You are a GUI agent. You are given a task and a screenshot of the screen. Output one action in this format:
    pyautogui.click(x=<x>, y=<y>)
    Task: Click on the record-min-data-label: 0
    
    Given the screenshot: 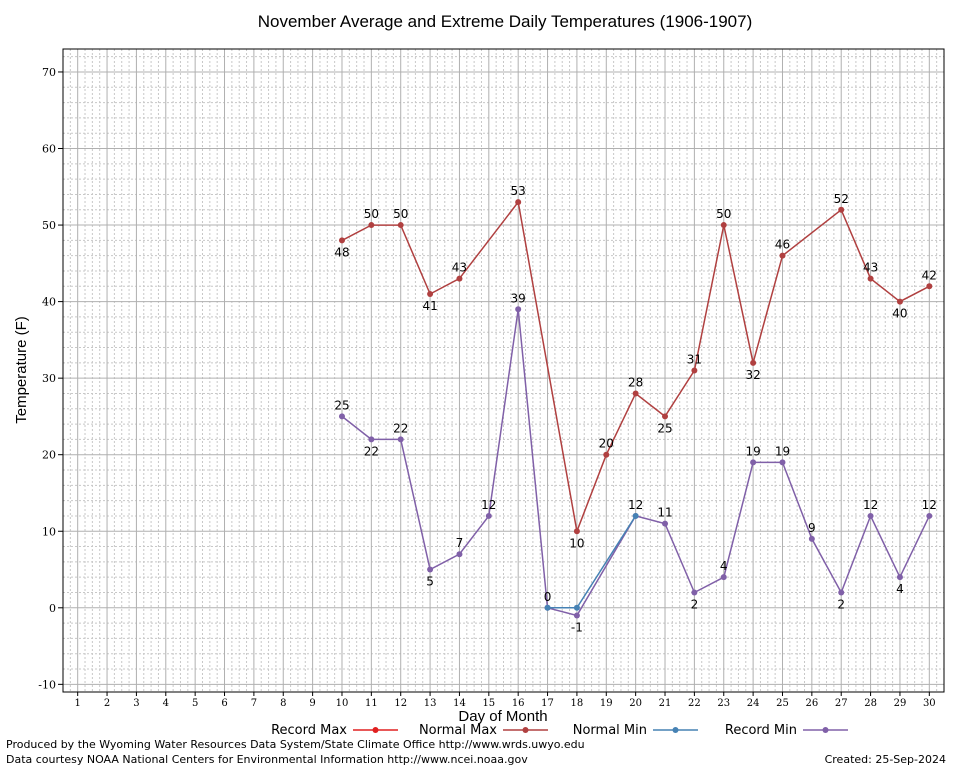 What is the action you would take?
    pyautogui.click(x=548, y=597)
    